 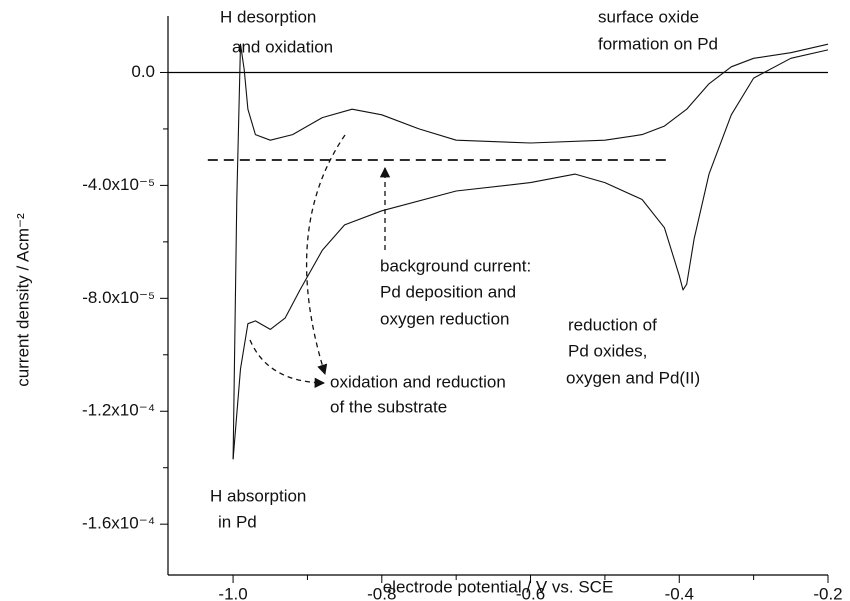 I want to click on x-axis-label: electrode potential / V vs. SCE, so click(x=498, y=586).